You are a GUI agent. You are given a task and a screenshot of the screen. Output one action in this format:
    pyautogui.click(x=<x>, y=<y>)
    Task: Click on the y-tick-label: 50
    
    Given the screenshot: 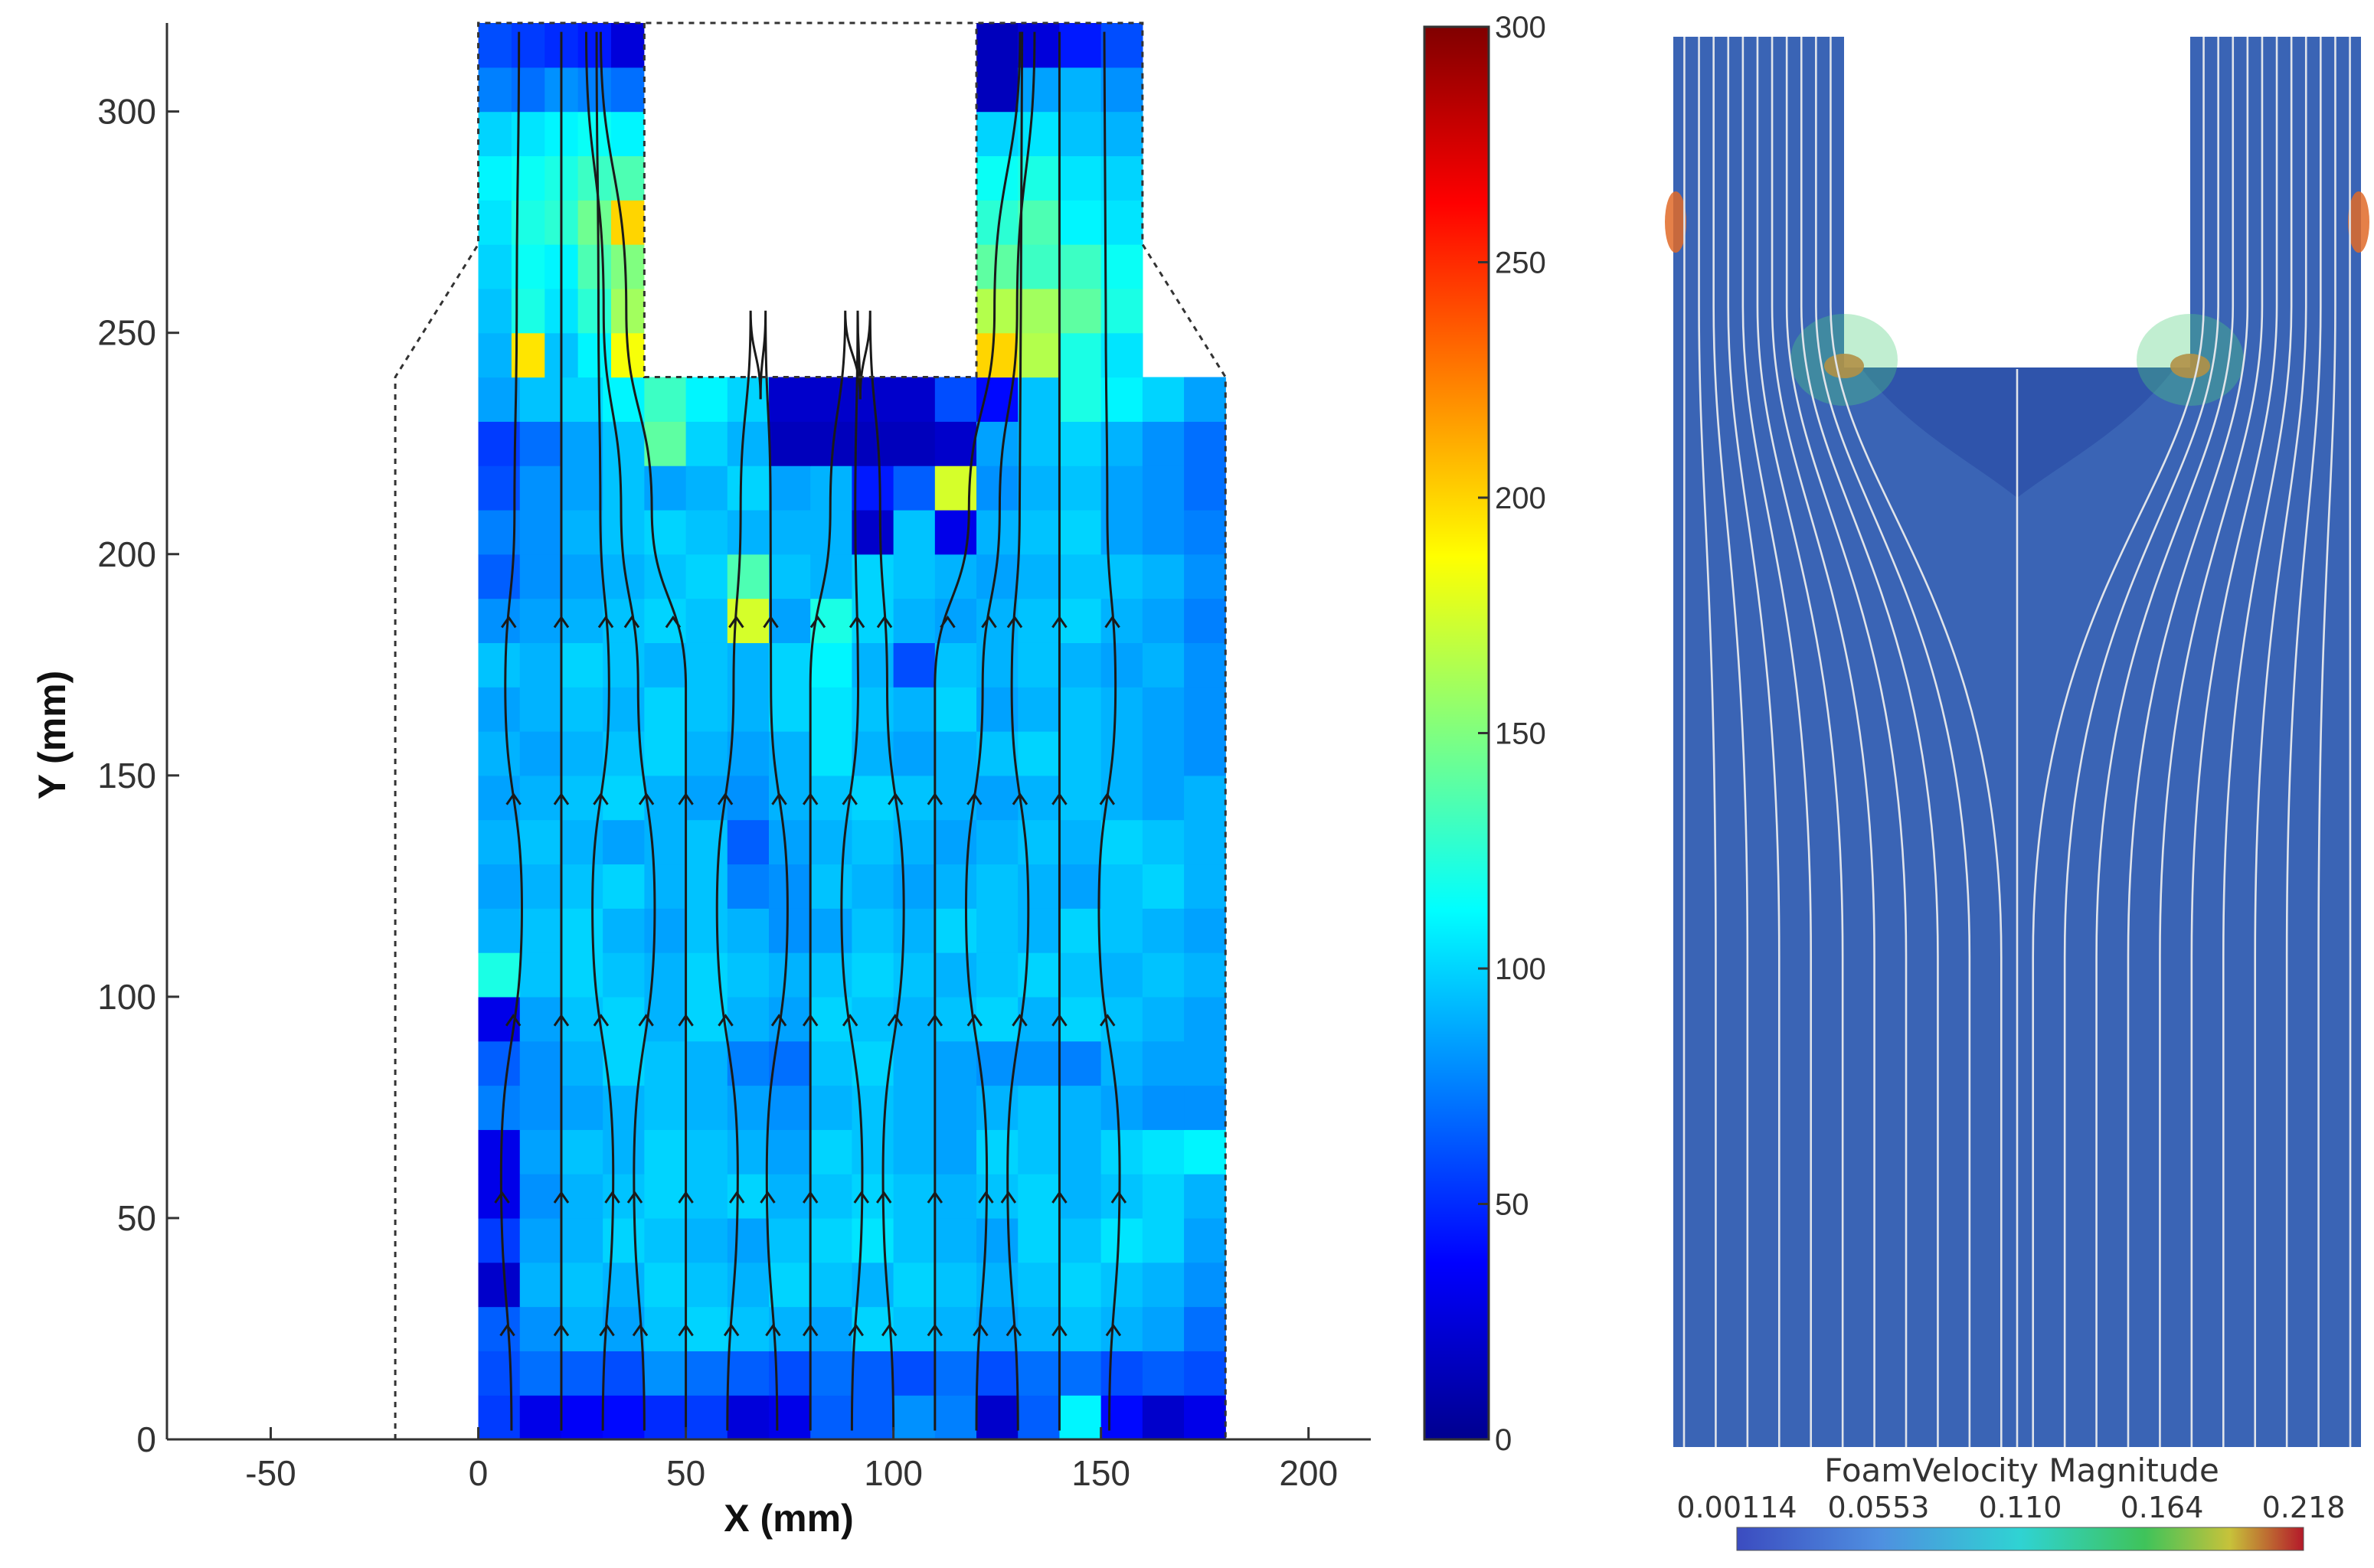 What is the action you would take?
    pyautogui.click(x=136, y=1218)
    